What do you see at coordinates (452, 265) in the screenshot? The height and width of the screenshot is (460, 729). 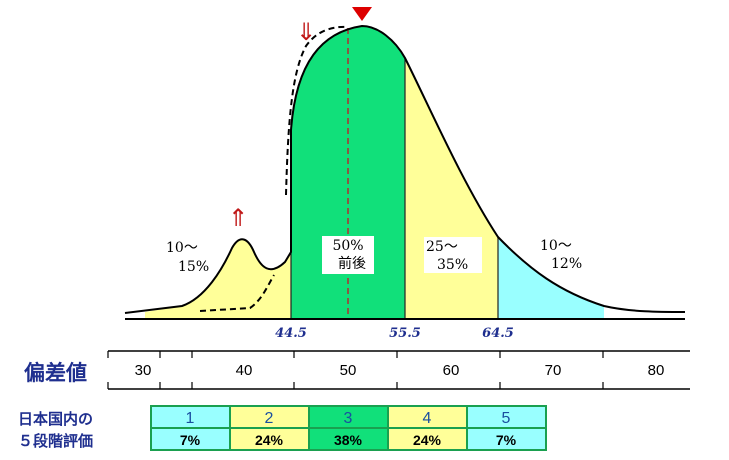 I see `svg-text: 35%` at bounding box center [452, 265].